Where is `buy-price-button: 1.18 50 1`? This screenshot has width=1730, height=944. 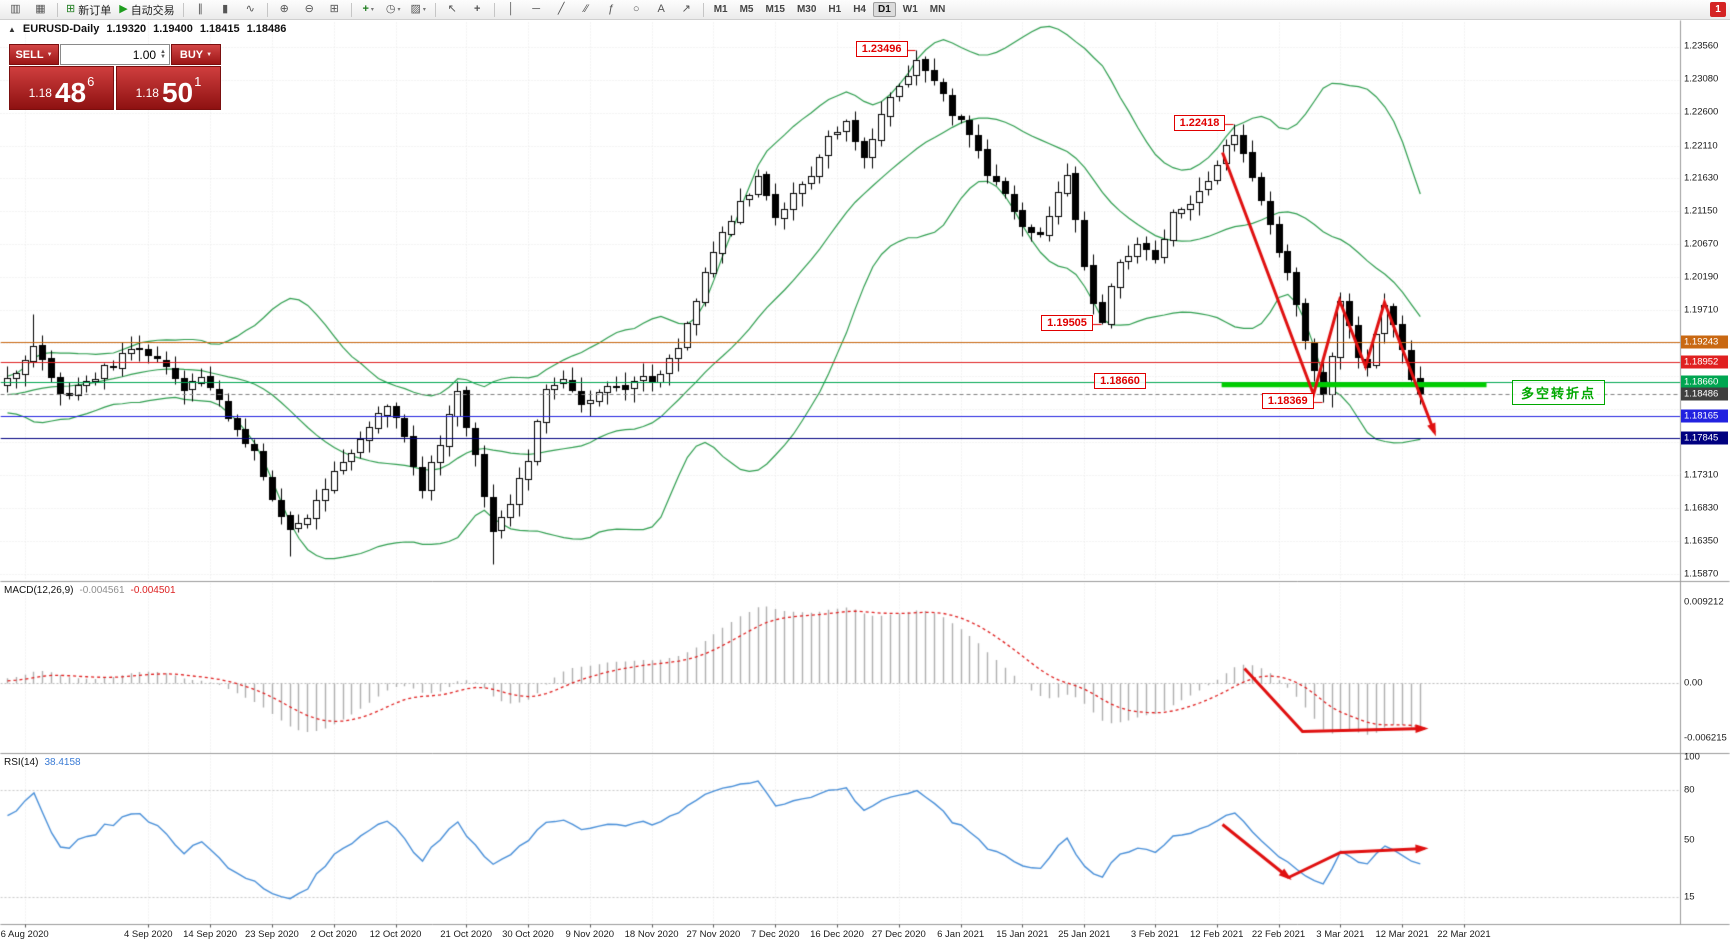
buy-price-button: 1.18 50 1 is located at coordinates (168, 88).